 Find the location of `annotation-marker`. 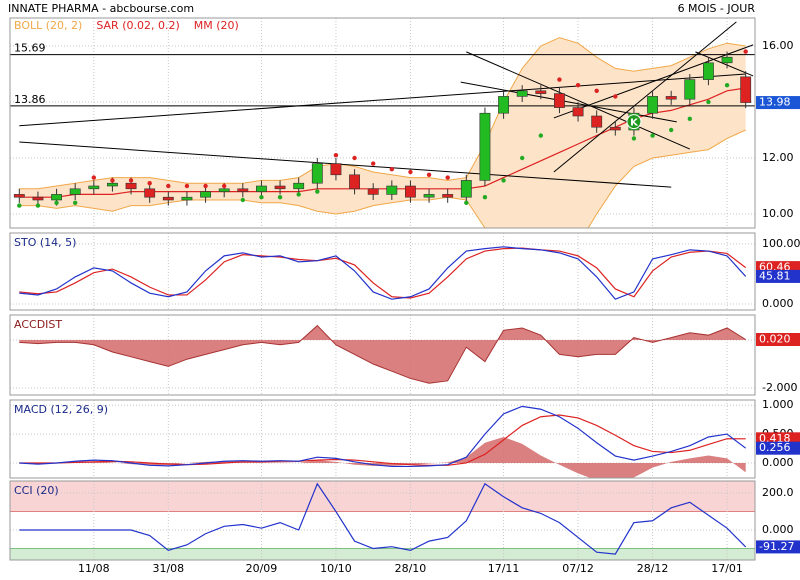

annotation-marker is located at coordinates (634, 122).